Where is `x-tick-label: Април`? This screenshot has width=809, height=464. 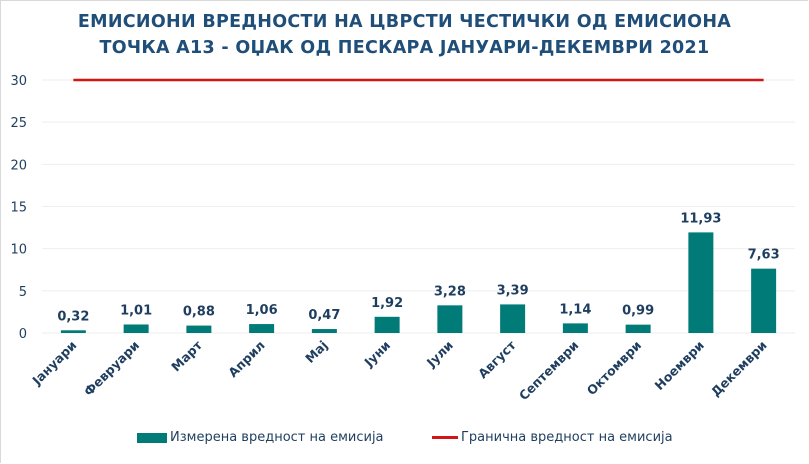 x-tick-label: Април is located at coordinates (246, 359).